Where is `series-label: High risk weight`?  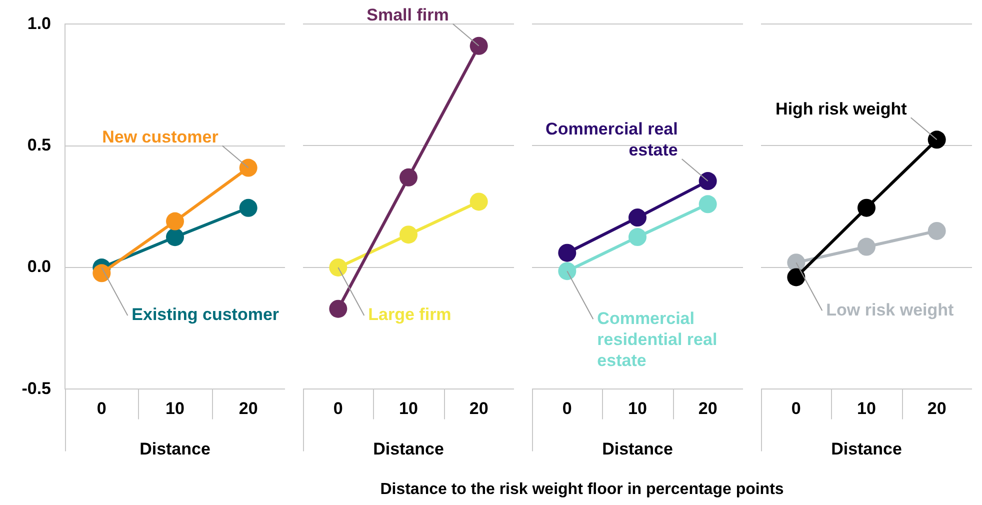 series-label: High risk weight is located at coordinates (842, 108).